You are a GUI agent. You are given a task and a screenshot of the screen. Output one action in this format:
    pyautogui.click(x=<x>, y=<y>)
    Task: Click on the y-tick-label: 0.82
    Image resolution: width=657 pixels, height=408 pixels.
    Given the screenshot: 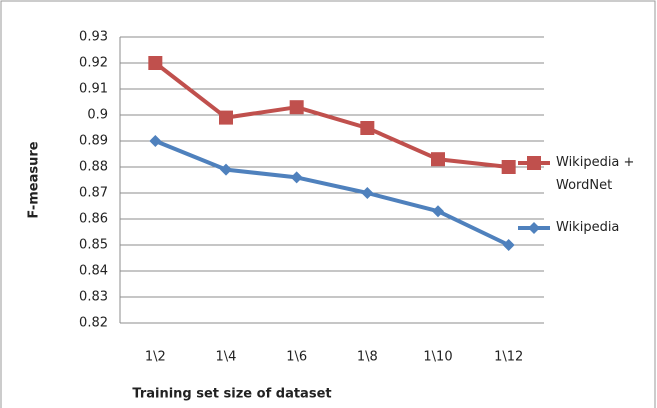 What is the action you would take?
    pyautogui.click(x=93, y=323)
    